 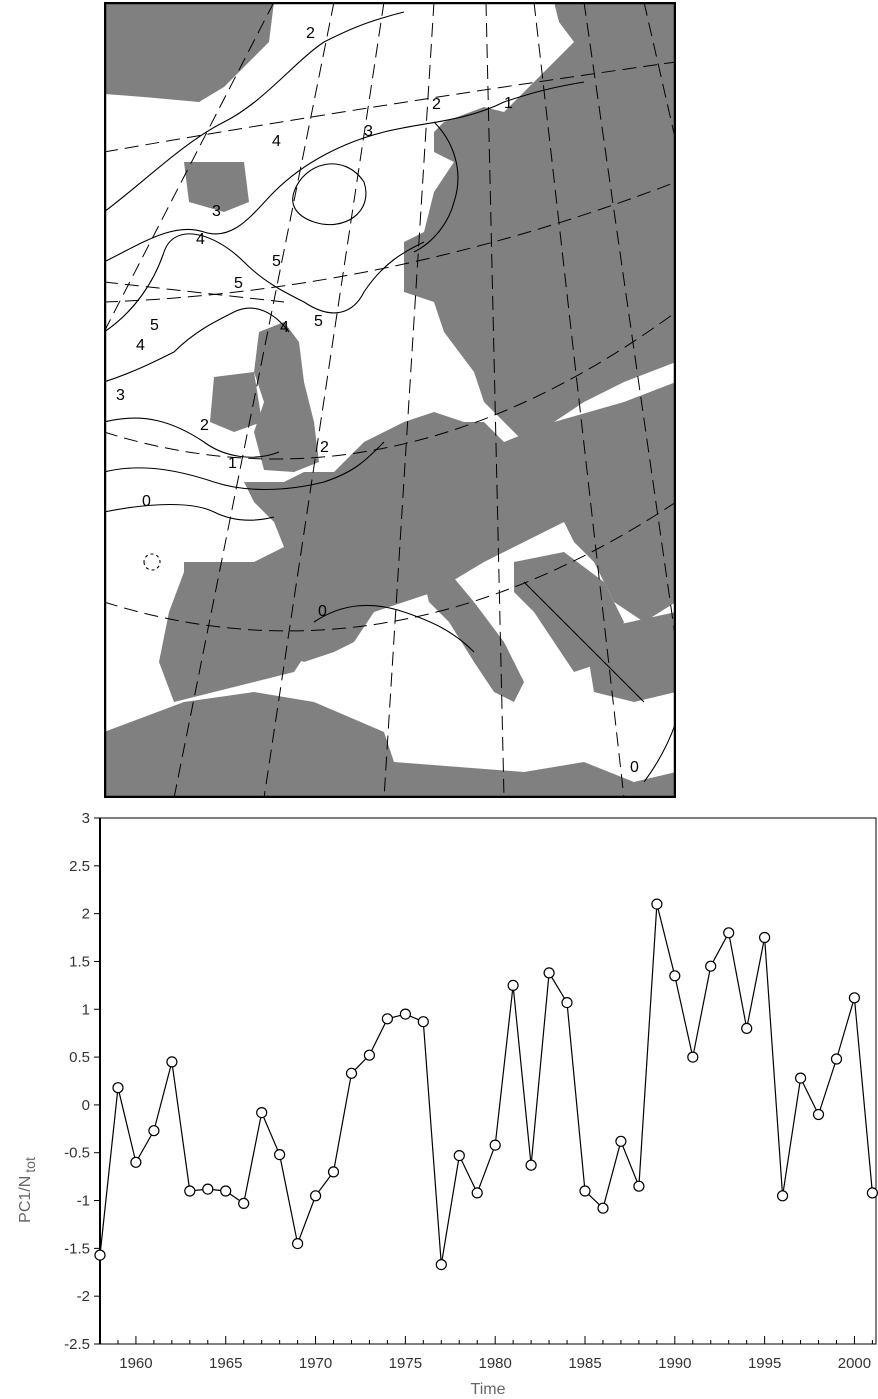 What do you see at coordinates (25, 1199) in the screenshot?
I see `y-axis-title-main: PC1/N` at bounding box center [25, 1199].